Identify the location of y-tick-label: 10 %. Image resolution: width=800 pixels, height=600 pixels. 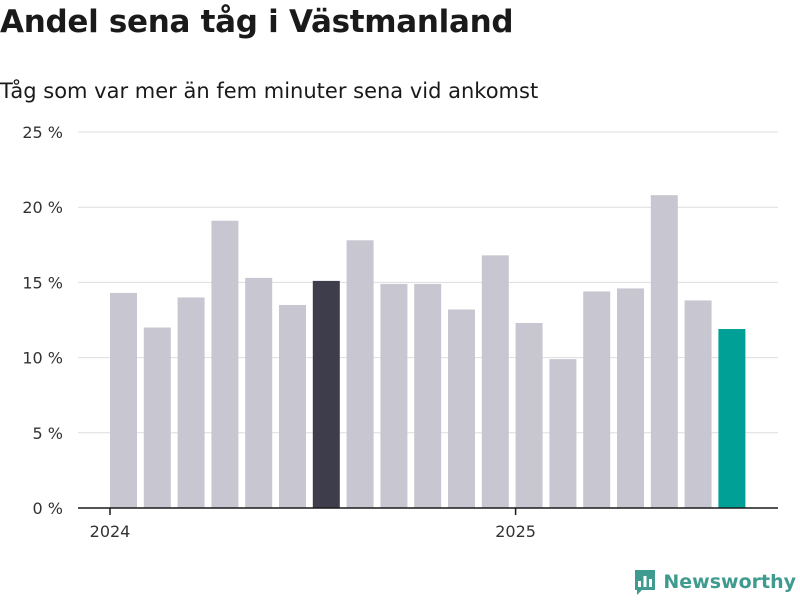
(42, 358).